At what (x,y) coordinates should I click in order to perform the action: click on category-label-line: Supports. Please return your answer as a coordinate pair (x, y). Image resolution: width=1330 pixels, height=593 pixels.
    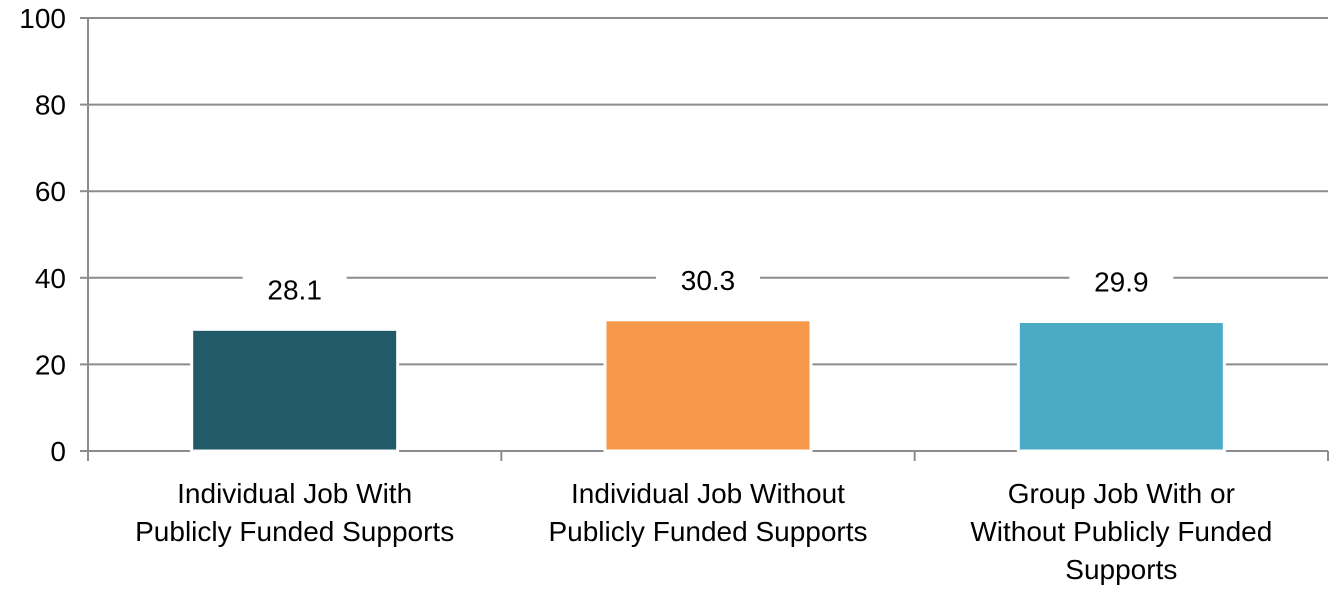
    Looking at the image, I should click on (1121, 569).